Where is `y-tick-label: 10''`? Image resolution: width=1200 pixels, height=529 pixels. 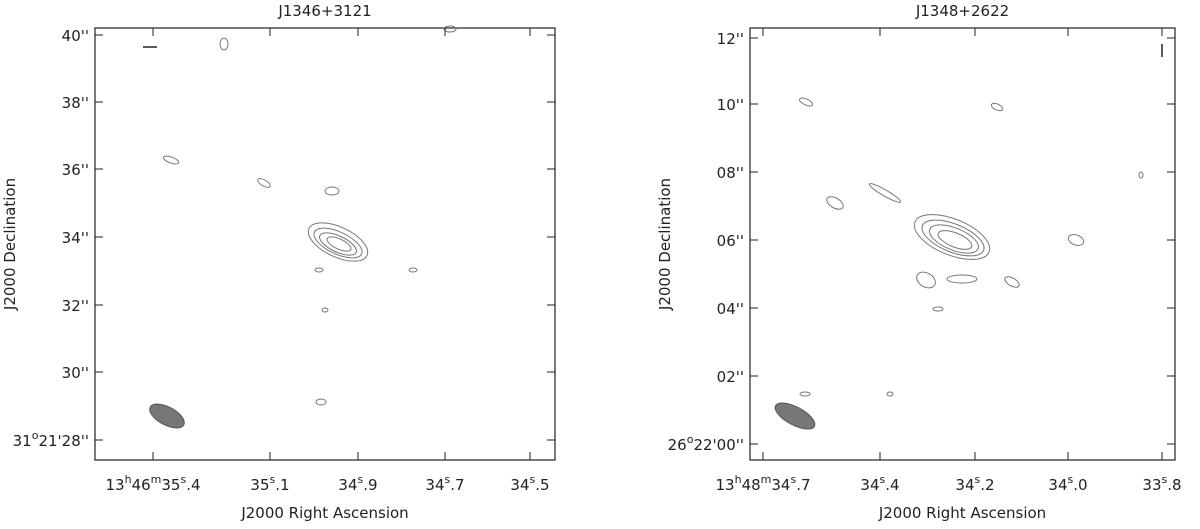 y-tick-label: 10'' is located at coordinates (730, 105).